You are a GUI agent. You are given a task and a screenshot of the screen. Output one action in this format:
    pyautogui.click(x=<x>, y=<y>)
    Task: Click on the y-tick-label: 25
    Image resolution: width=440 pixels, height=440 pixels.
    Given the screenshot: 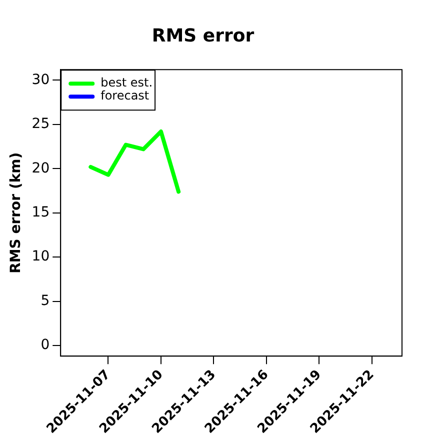 What is the action you would take?
    pyautogui.click(x=41, y=124)
    